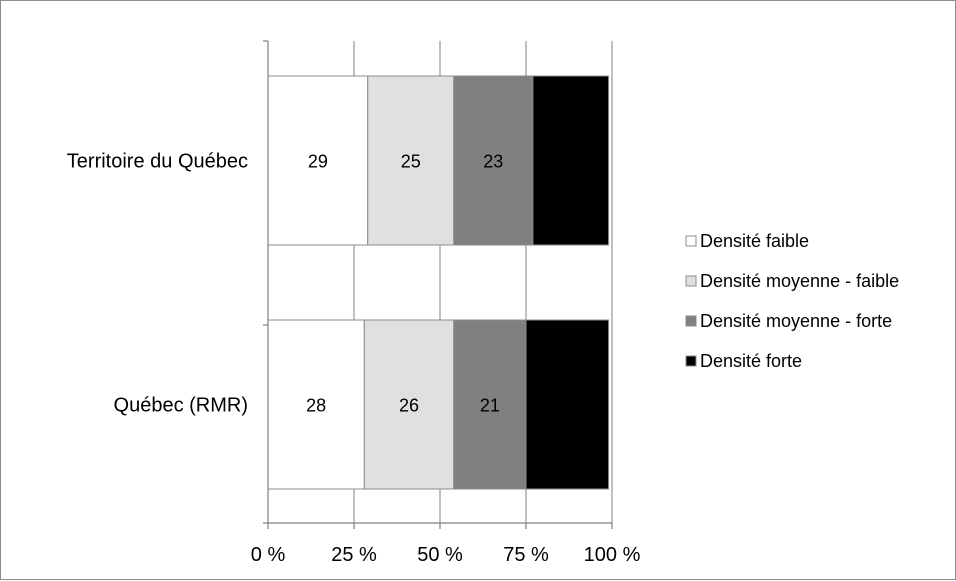 The width and height of the screenshot is (956, 581). Describe the element at coordinates (751, 361) in the screenshot. I see `legend-entry: Densité forte` at that location.